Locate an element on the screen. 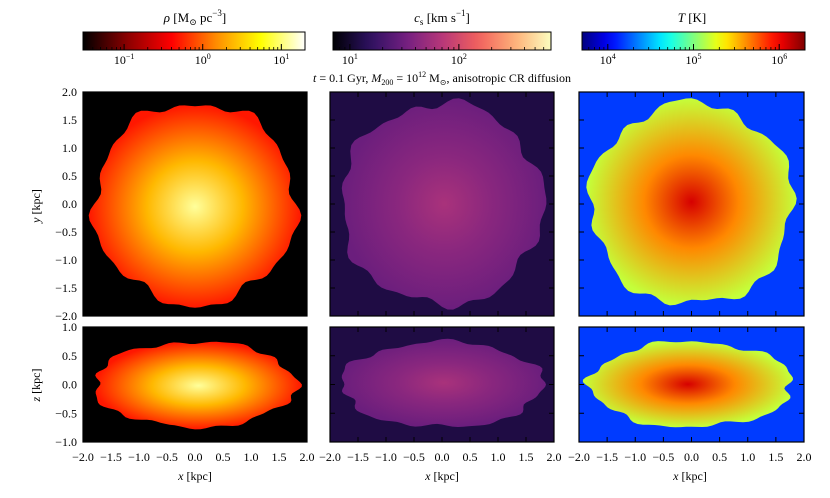  colorbar-tick-label-T-0: 10⁴ is located at coordinates (608, 59).